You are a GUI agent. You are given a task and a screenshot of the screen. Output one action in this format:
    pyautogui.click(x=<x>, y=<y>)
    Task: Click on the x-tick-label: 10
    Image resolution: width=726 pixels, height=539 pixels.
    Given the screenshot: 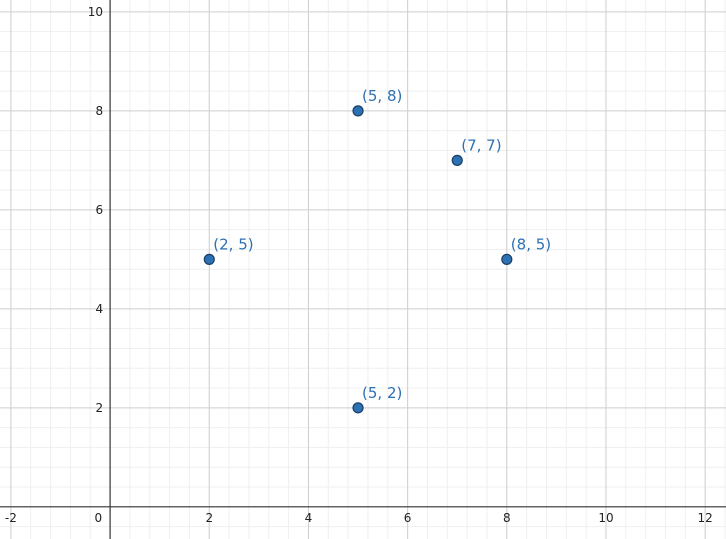 What is the action you would take?
    pyautogui.click(x=605, y=518)
    